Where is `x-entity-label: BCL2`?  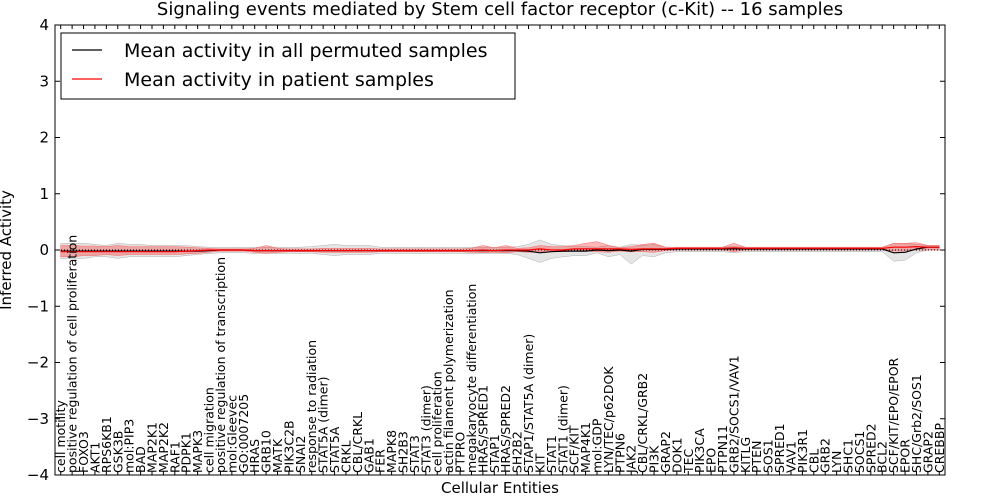
x-entity-label: BCL2 is located at coordinates (882, 457).